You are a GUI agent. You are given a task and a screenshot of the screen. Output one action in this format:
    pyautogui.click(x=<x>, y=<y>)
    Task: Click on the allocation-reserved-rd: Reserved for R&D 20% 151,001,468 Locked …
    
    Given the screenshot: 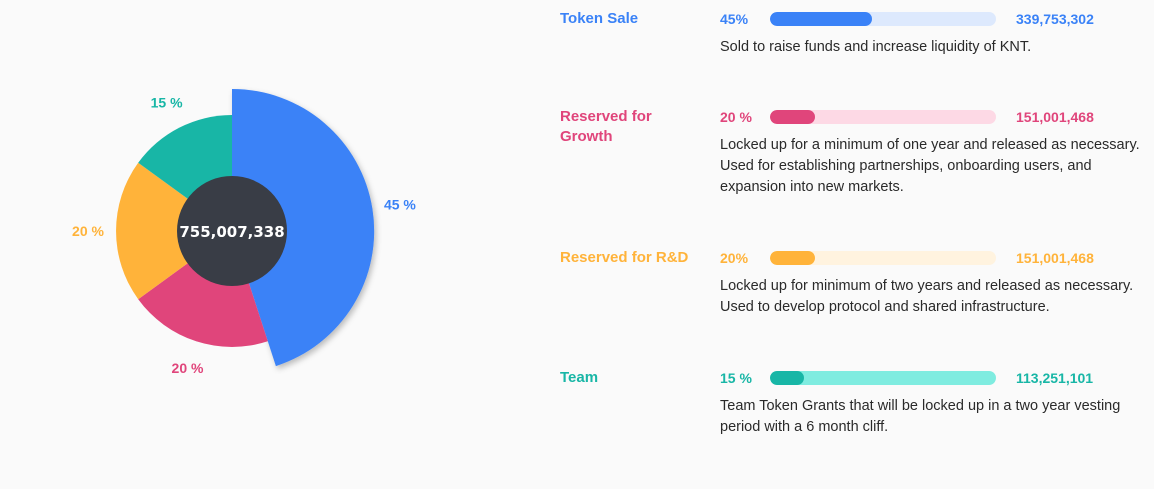 What is the action you would take?
    pyautogui.click(x=855, y=288)
    